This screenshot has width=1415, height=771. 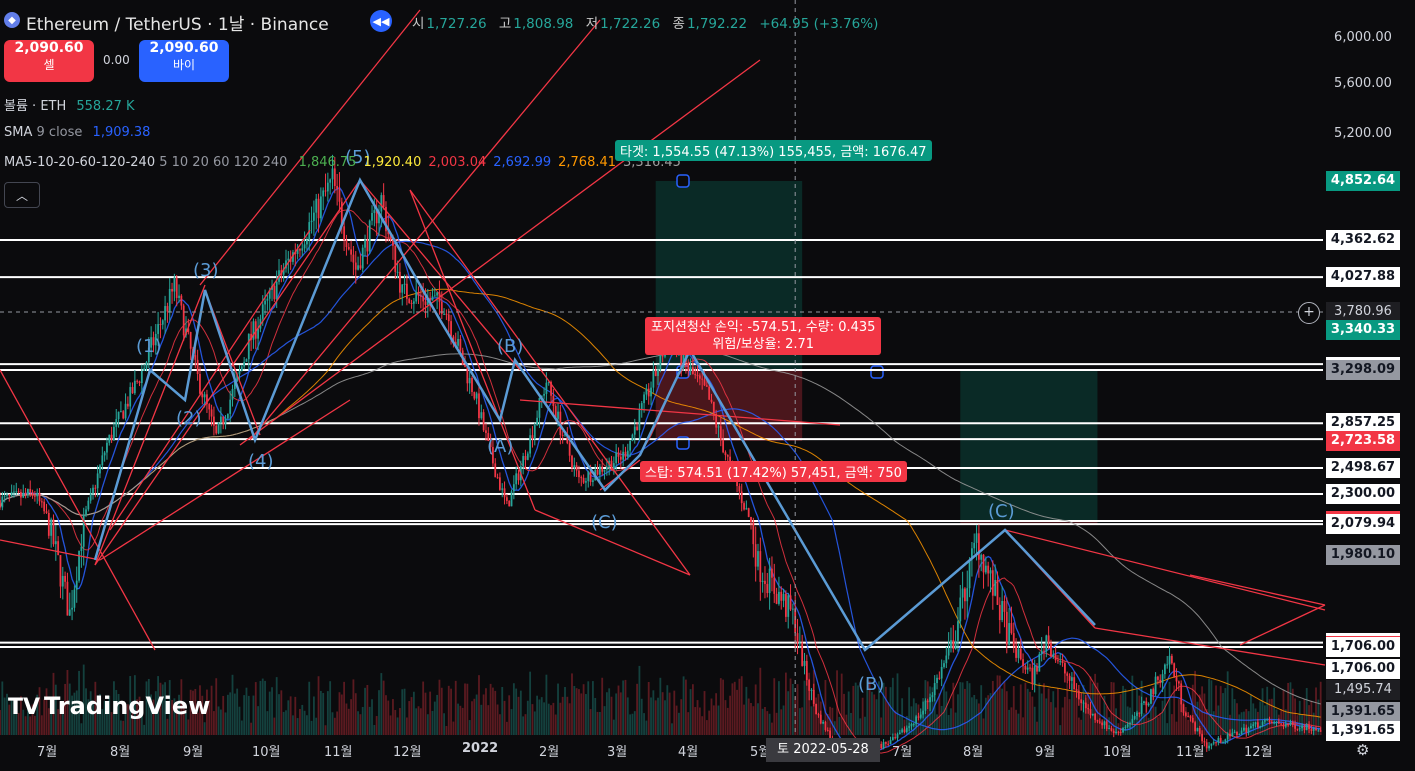 I want to click on wave-label-6: (B), so click(x=510, y=346).